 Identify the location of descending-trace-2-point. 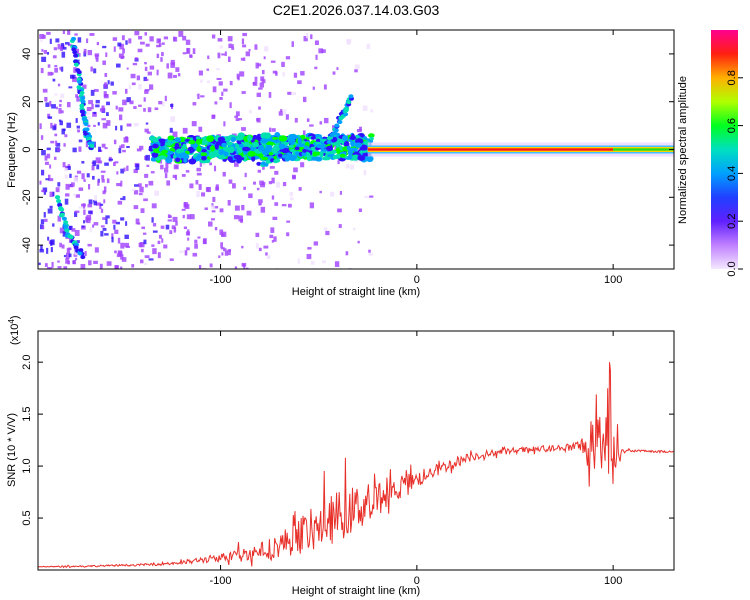
(80, 253).